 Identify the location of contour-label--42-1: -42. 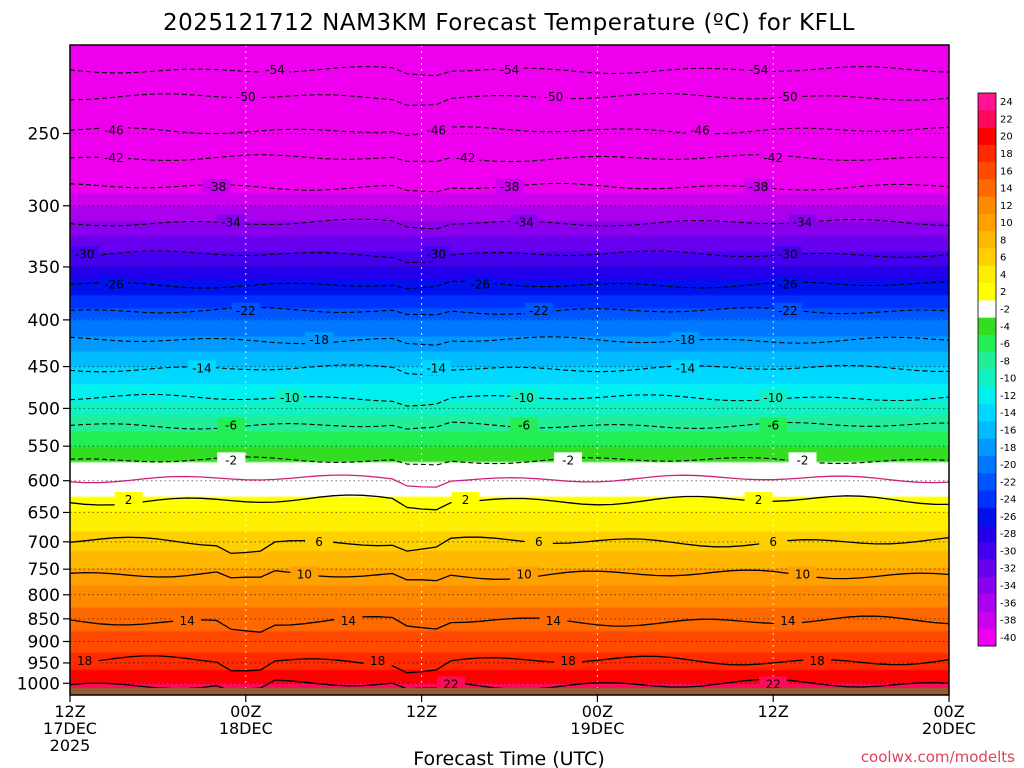
(466, 158).